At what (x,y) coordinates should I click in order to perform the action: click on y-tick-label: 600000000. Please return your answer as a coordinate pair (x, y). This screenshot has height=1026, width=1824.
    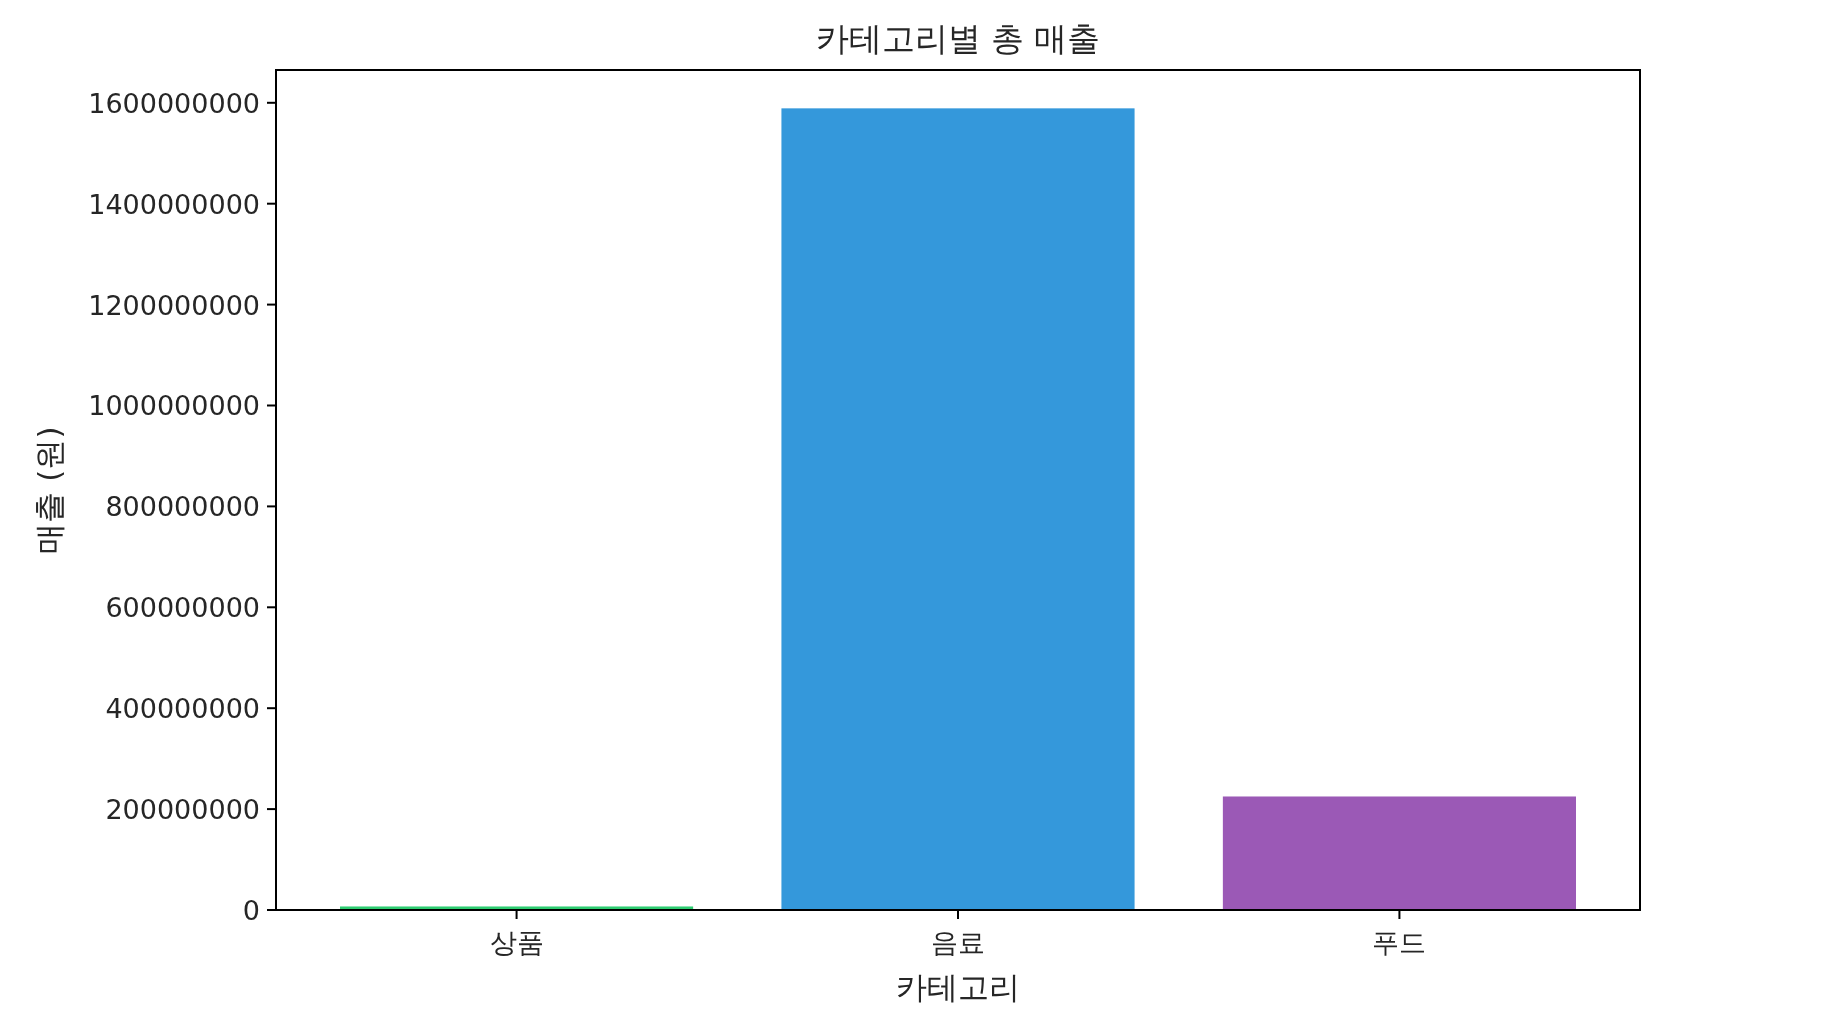
    Looking at the image, I should click on (182, 608).